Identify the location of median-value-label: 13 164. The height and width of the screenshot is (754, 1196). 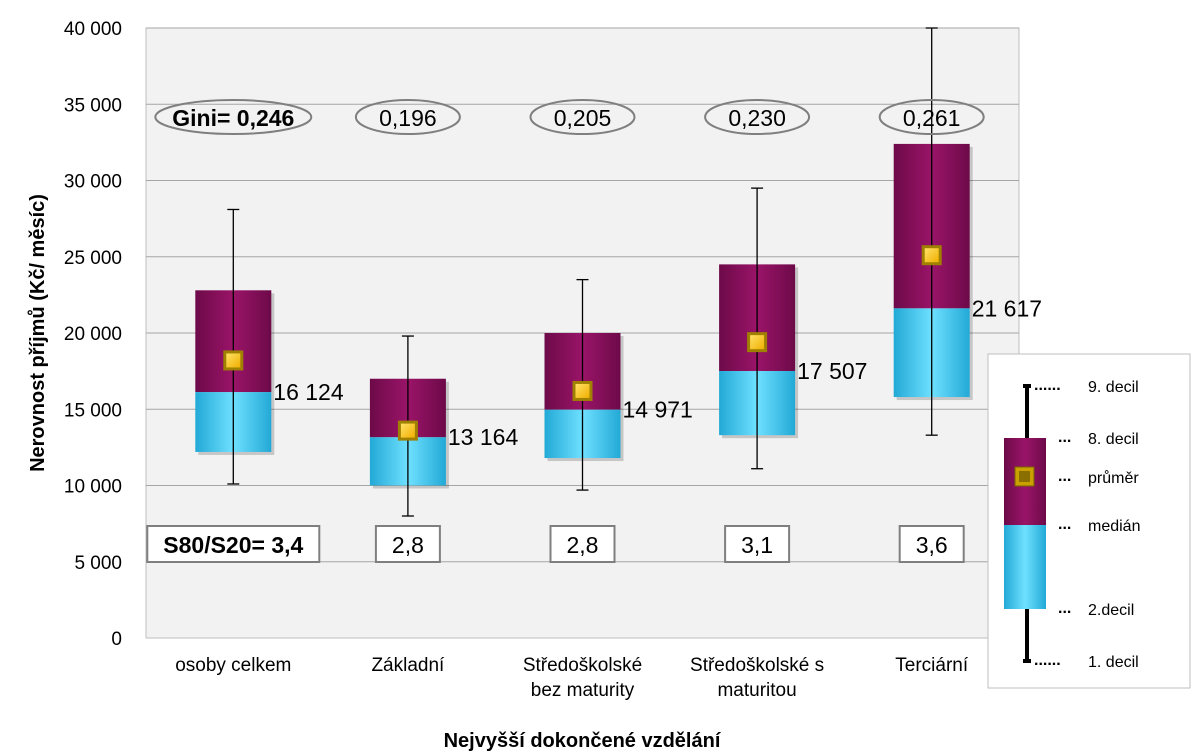
(483, 437).